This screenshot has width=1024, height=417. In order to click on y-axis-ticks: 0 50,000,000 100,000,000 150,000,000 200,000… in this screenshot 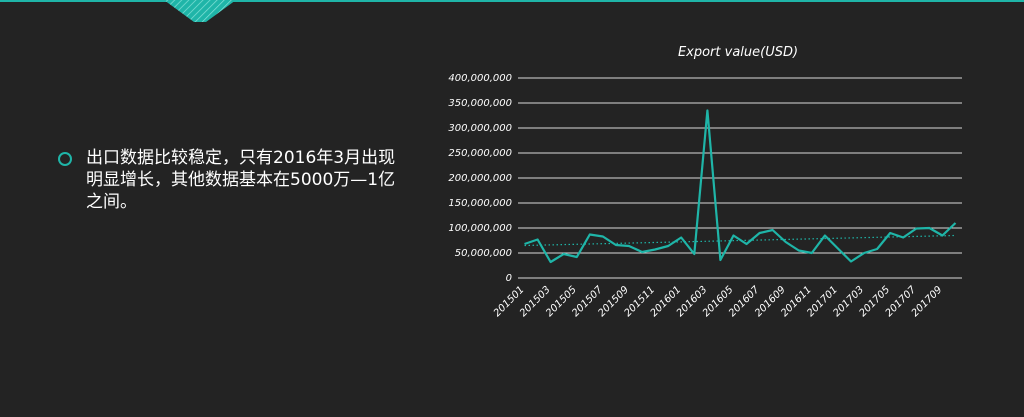, I will do `click(480, 178)`.